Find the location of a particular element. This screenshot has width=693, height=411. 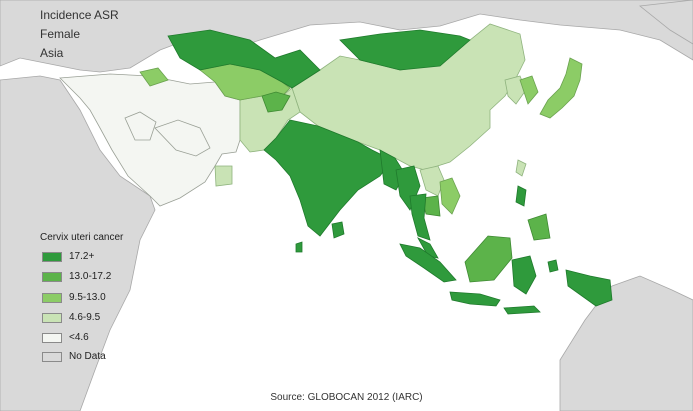

legend-item: <4.6 is located at coordinates (65, 337).